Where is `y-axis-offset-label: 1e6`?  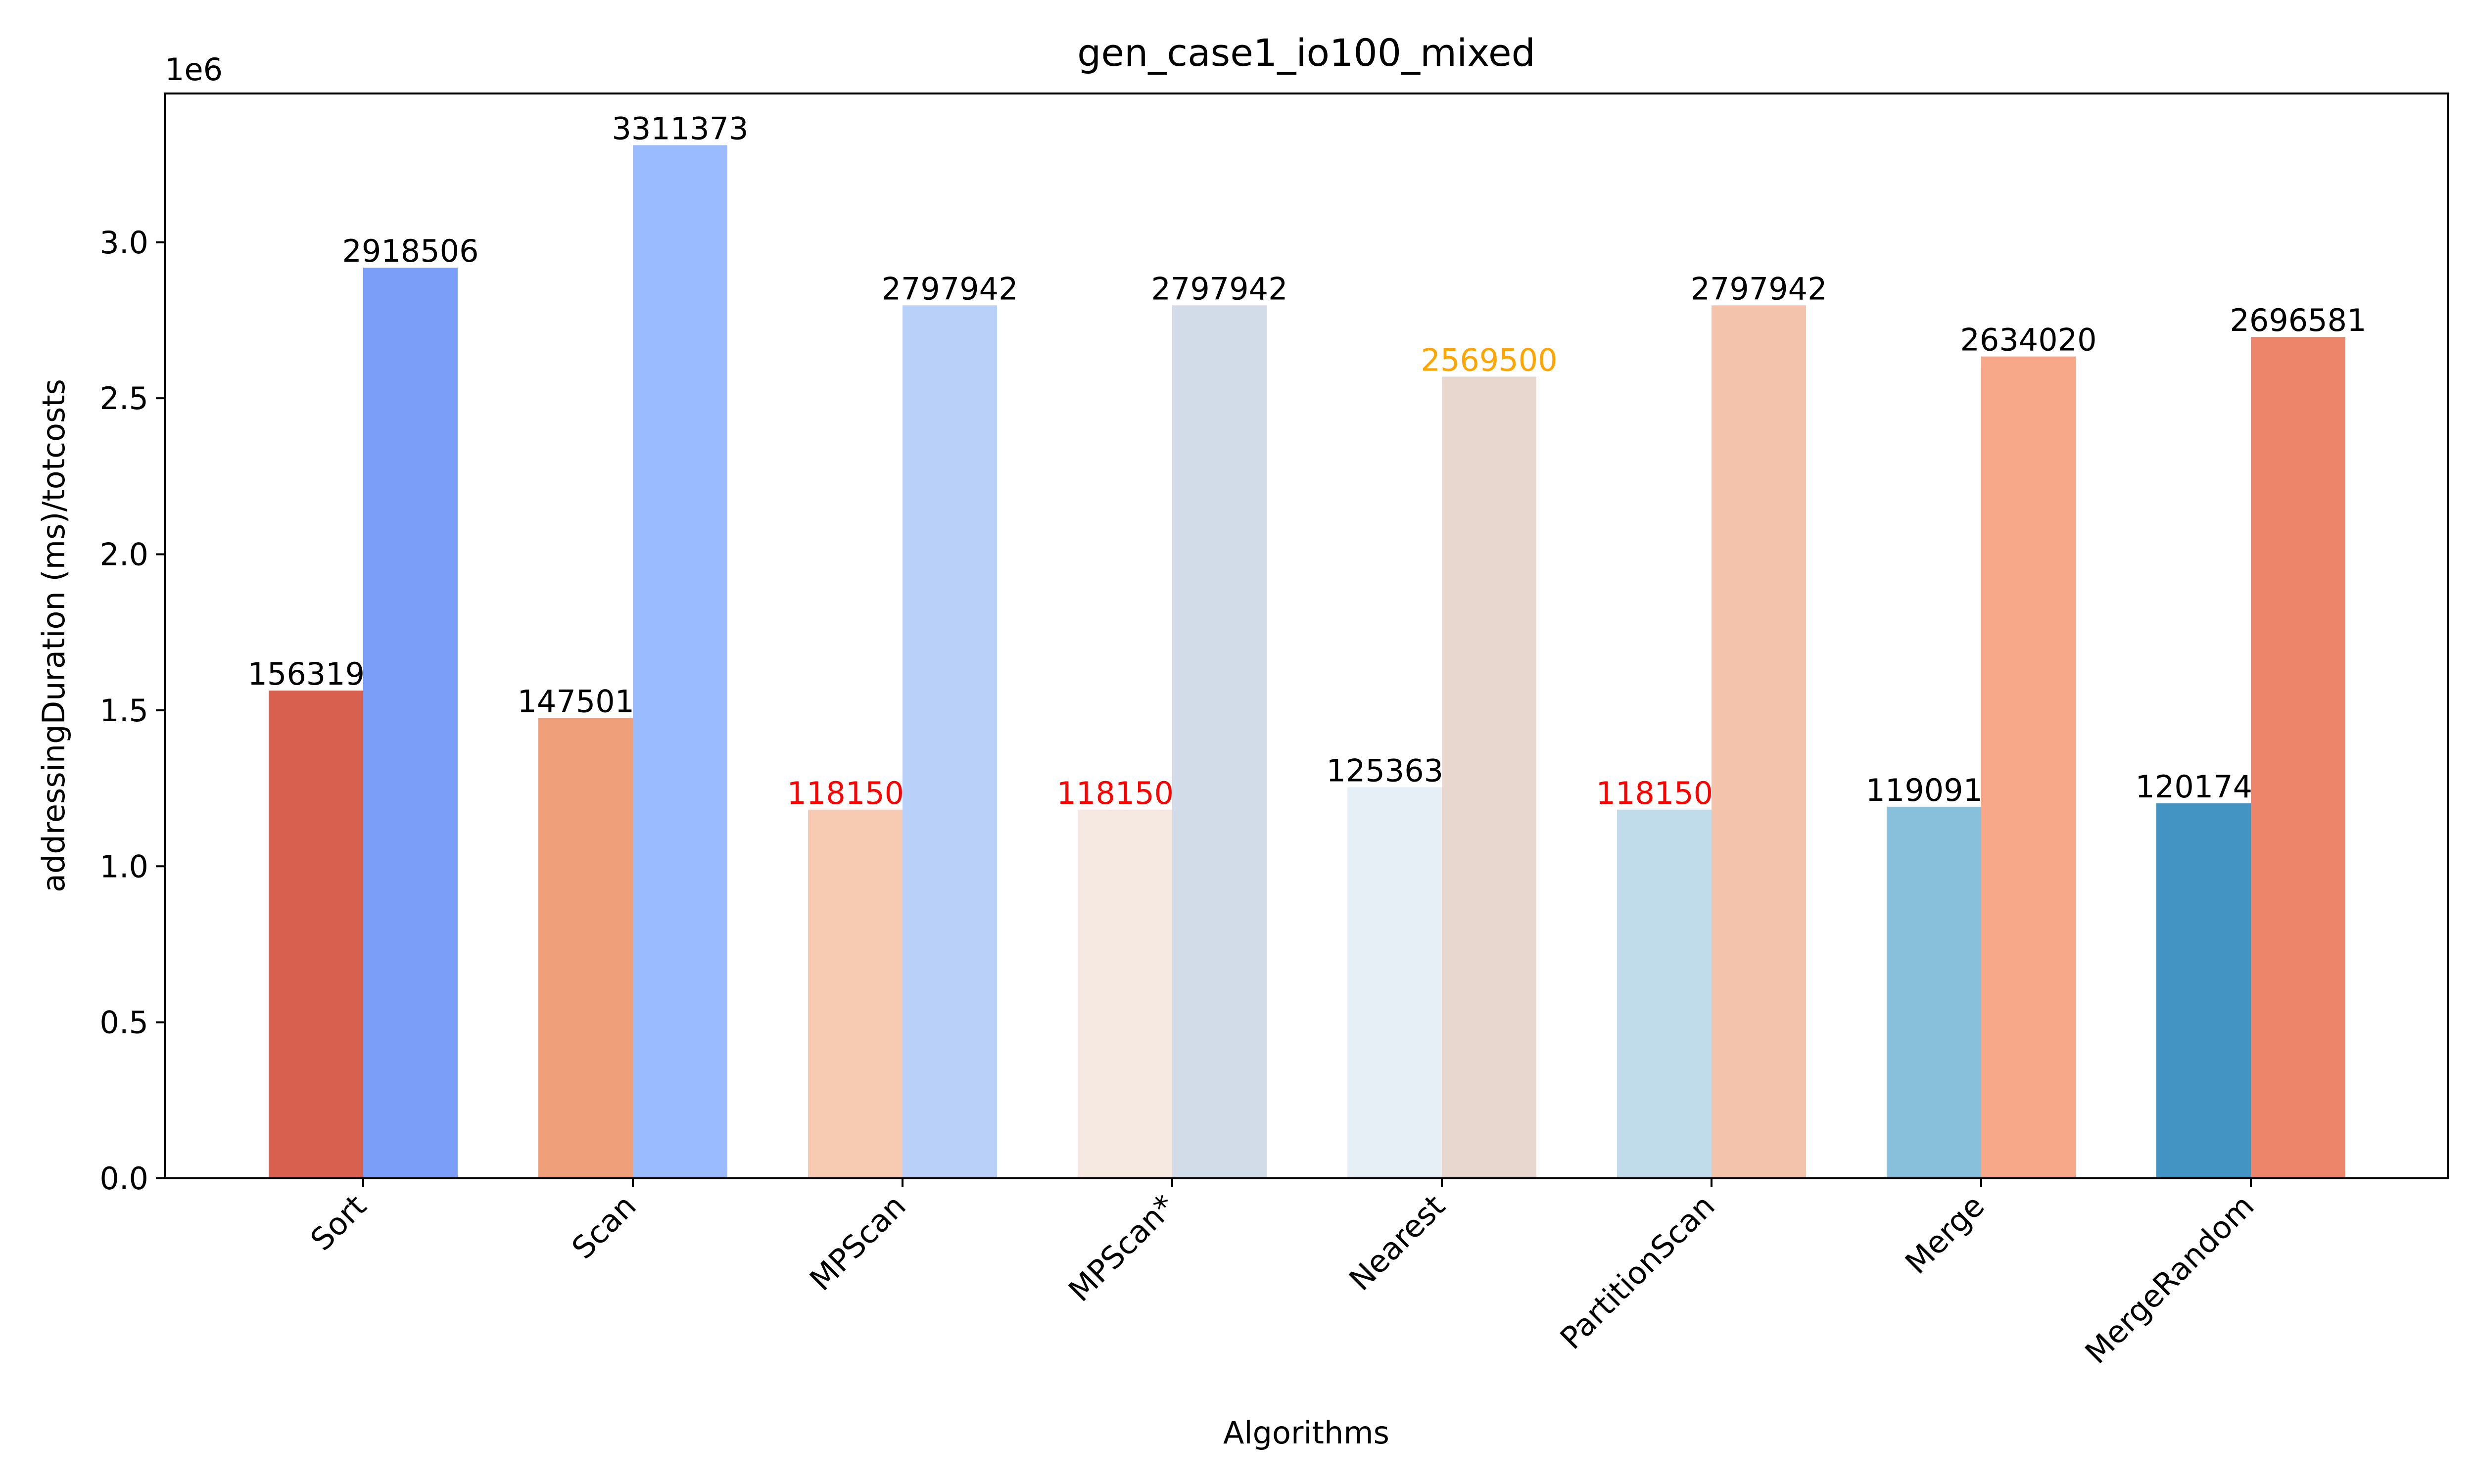 y-axis-offset-label: 1e6 is located at coordinates (194, 69).